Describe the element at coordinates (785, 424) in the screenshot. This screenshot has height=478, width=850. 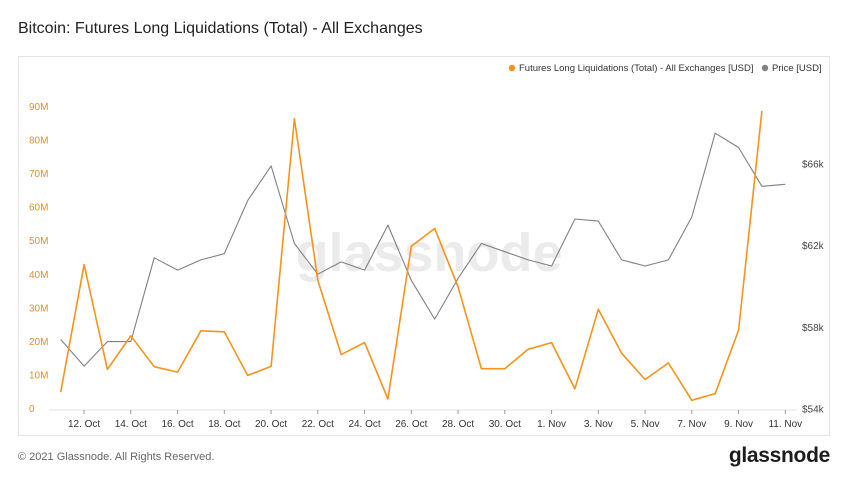
I see `x-axis-tick-label: 11. Nov` at that location.